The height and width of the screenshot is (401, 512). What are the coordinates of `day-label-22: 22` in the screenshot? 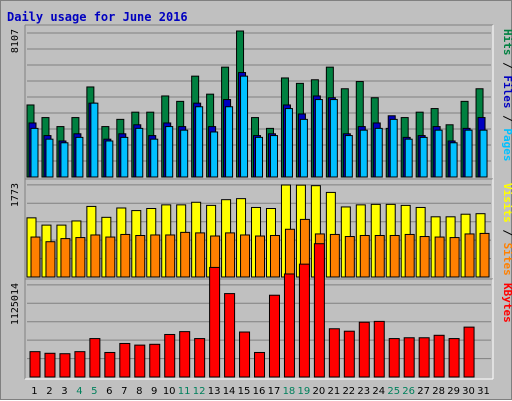 It's located at (348, 391).